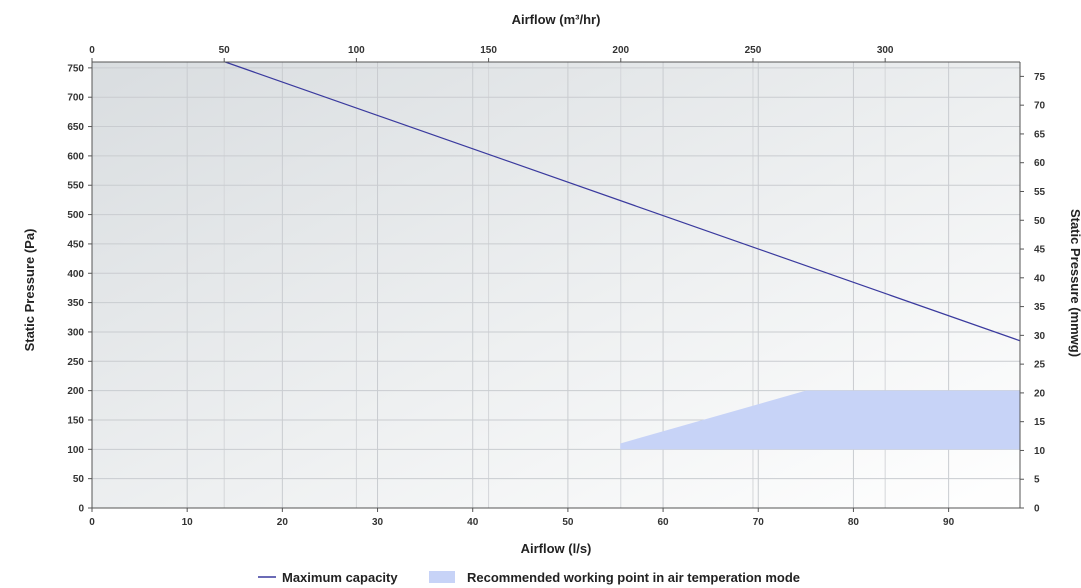 The height and width of the screenshot is (588, 1081). What do you see at coordinates (1040, 221) in the screenshot?
I see `y-right-tick-label: 50` at bounding box center [1040, 221].